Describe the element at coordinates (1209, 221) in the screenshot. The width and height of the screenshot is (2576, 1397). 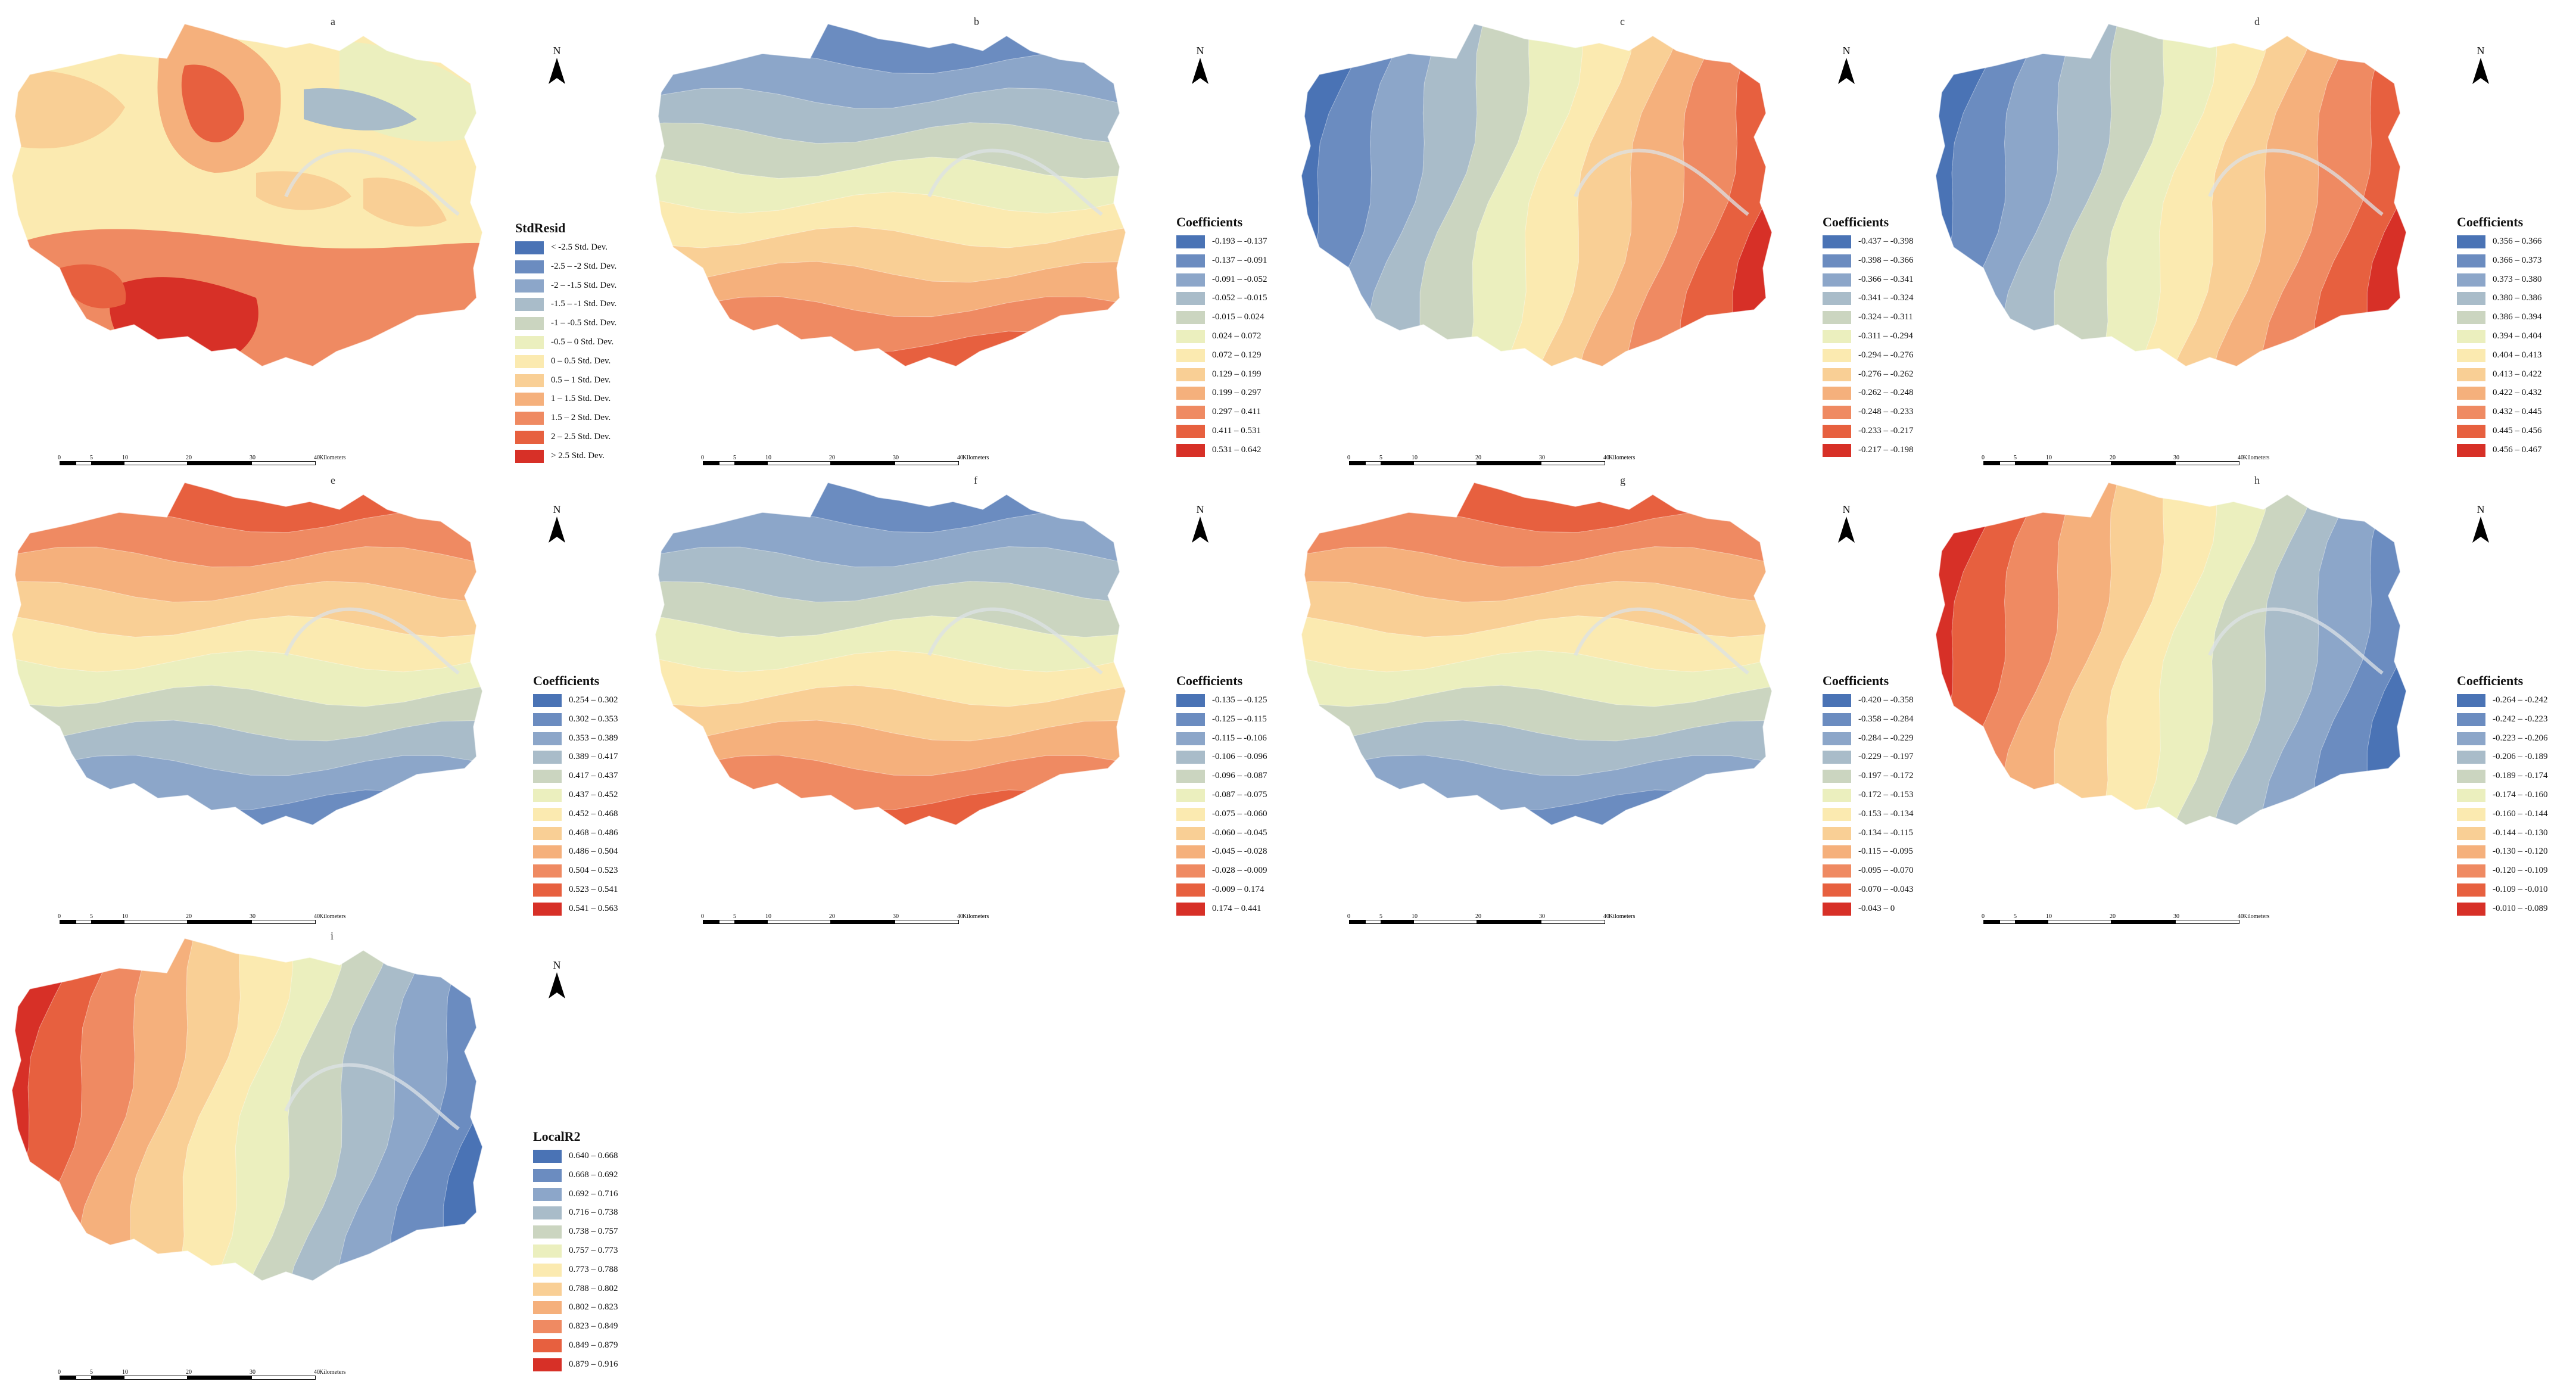
I see `legend-title: Coefficients` at that location.